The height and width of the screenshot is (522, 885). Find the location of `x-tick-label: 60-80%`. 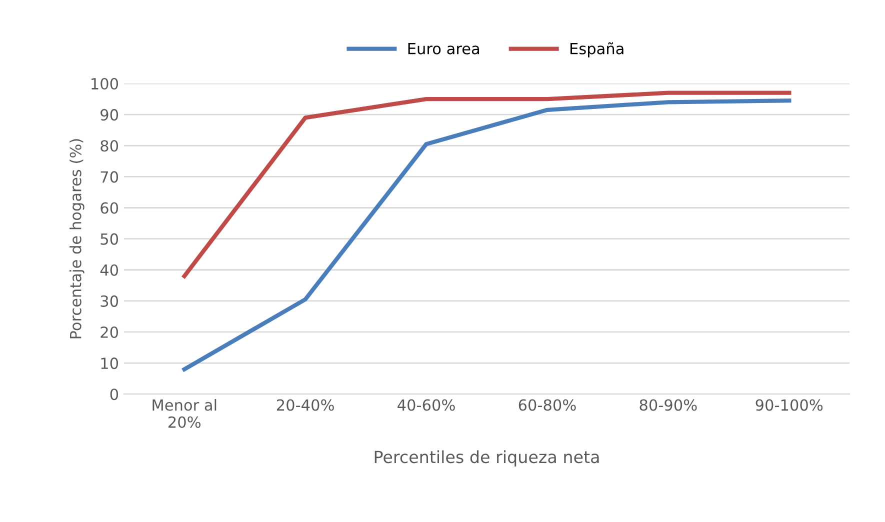

x-tick-label: 60-80% is located at coordinates (547, 405).